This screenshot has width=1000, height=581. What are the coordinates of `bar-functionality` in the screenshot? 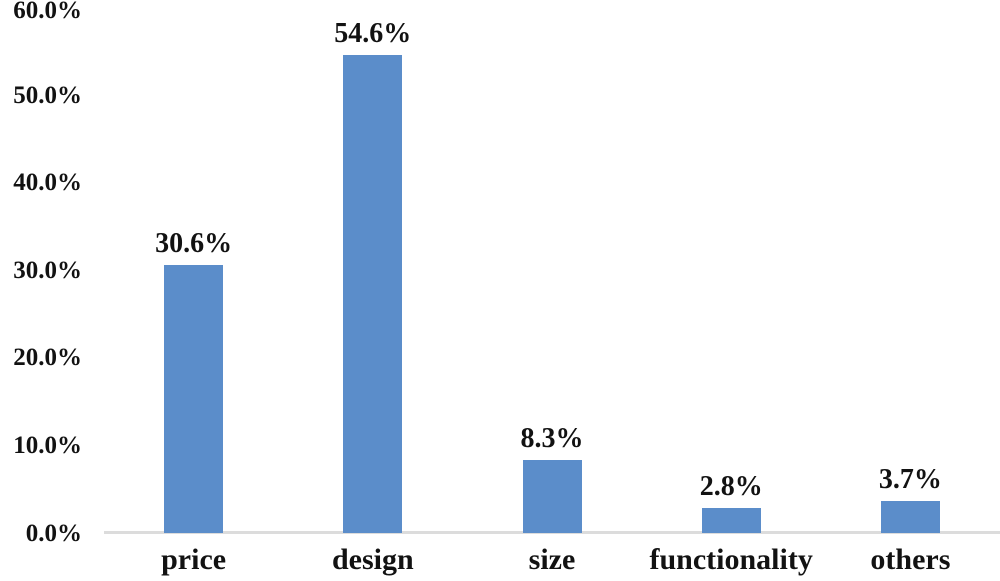 It's located at (731, 520).